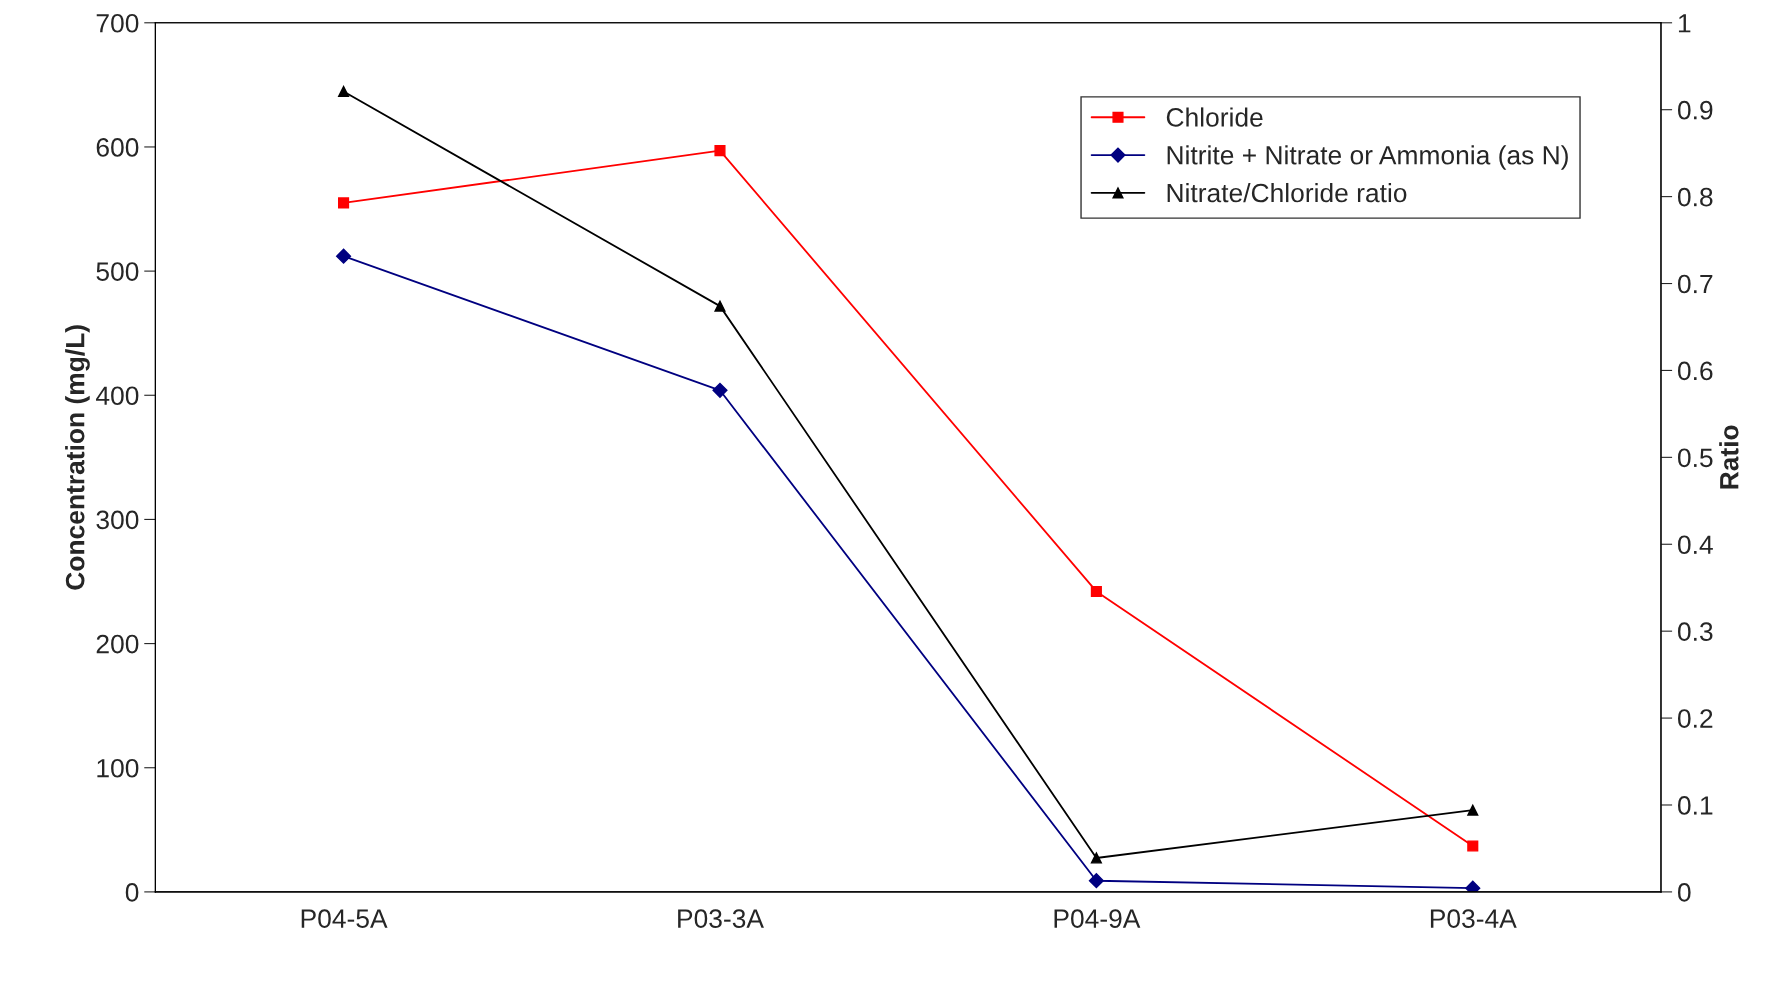  What do you see at coordinates (117, 271) in the screenshot?
I see `y-tick-label: 500` at bounding box center [117, 271].